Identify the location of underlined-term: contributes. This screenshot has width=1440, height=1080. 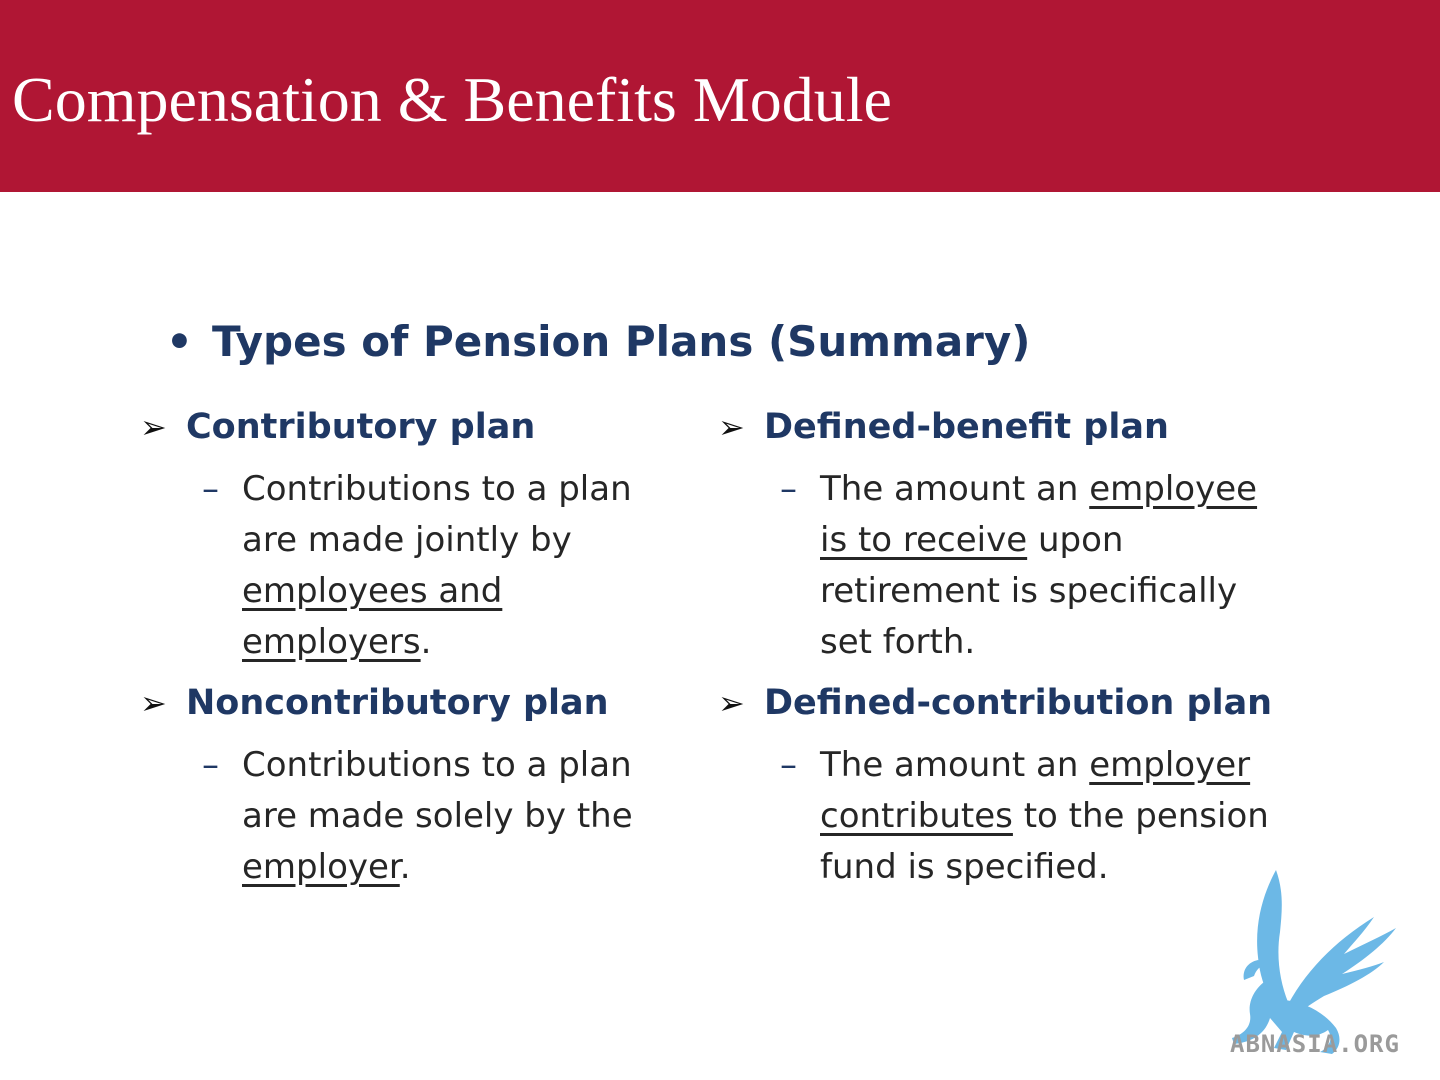
(916, 816).